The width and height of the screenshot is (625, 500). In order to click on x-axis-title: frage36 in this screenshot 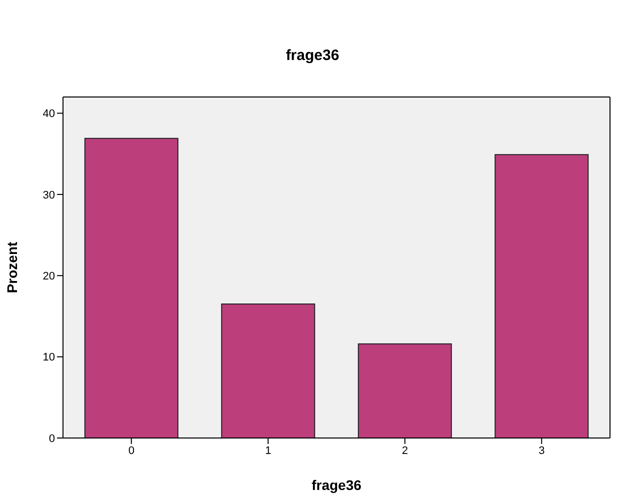, I will do `click(337, 485)`.